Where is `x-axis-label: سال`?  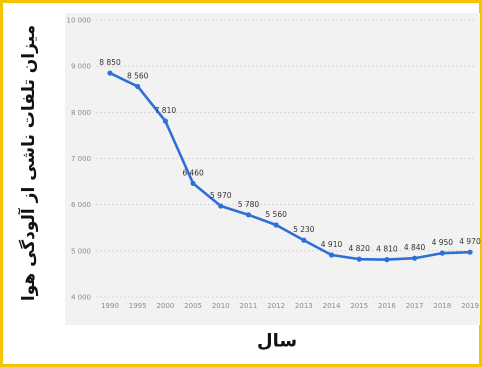 x-axis-label: سال is located at coordinates (277, 341).